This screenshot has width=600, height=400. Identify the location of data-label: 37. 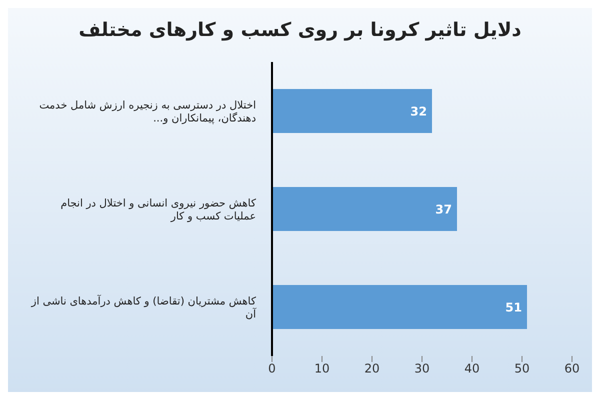
(443, 209).